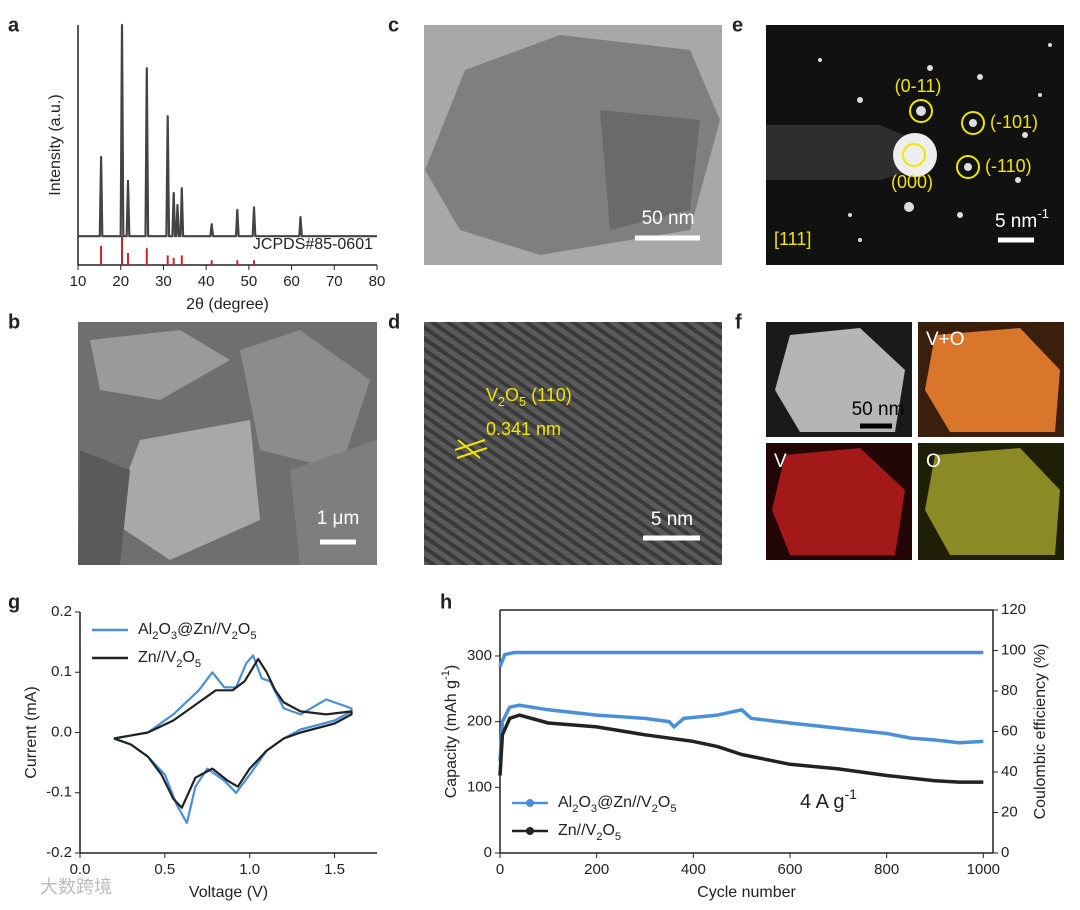  What do you see at coordinates (1013, 609) in the screenshot?
I see `y2-tick-label: 120` at bounding box center [1013, 609].